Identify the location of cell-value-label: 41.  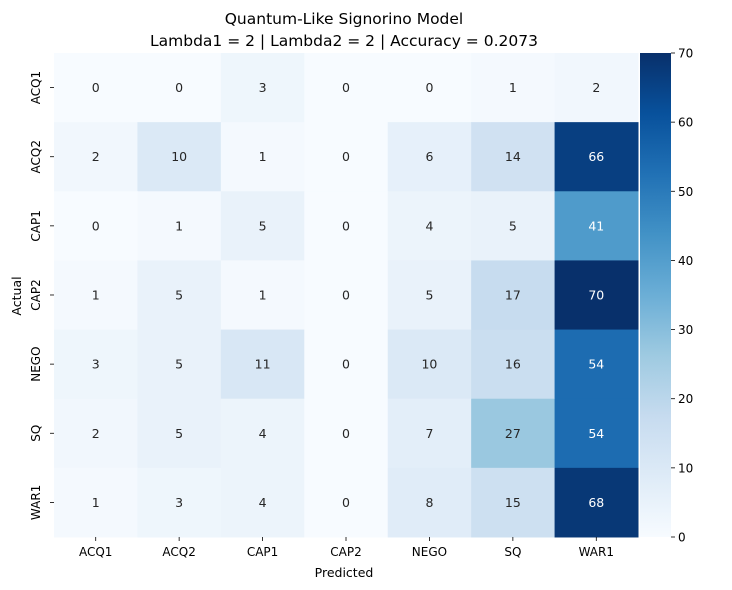
(596, 225).